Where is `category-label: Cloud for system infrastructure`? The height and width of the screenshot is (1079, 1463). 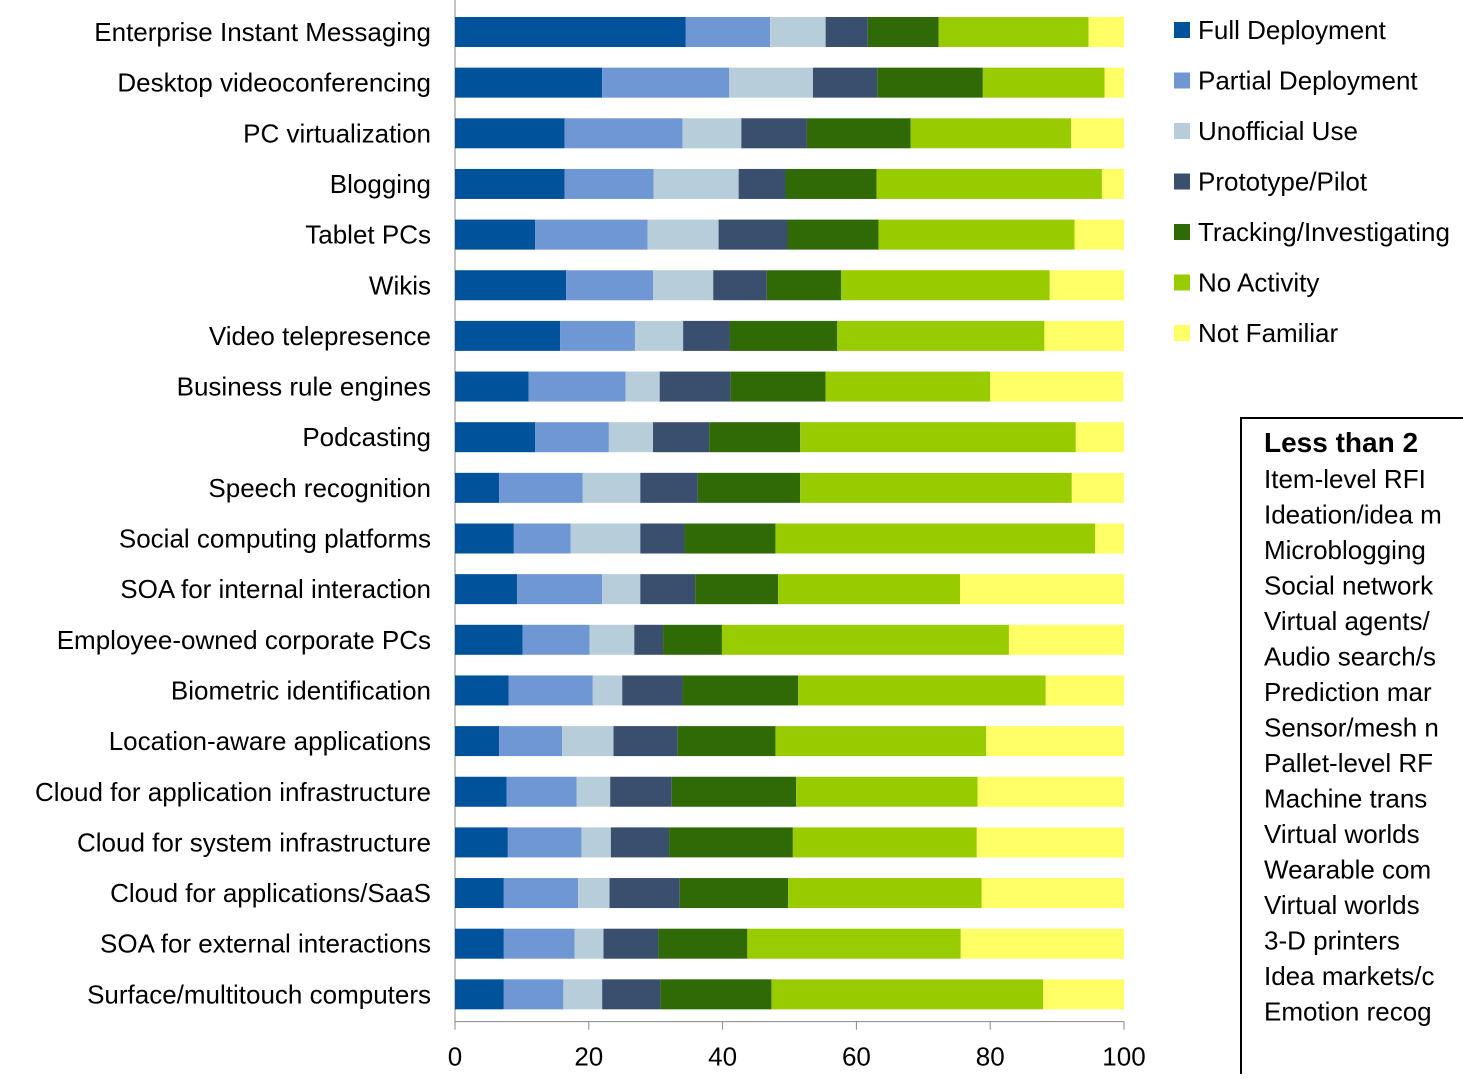
category-label: Cloud for system infrastructure is located at coordinates (254, 842).